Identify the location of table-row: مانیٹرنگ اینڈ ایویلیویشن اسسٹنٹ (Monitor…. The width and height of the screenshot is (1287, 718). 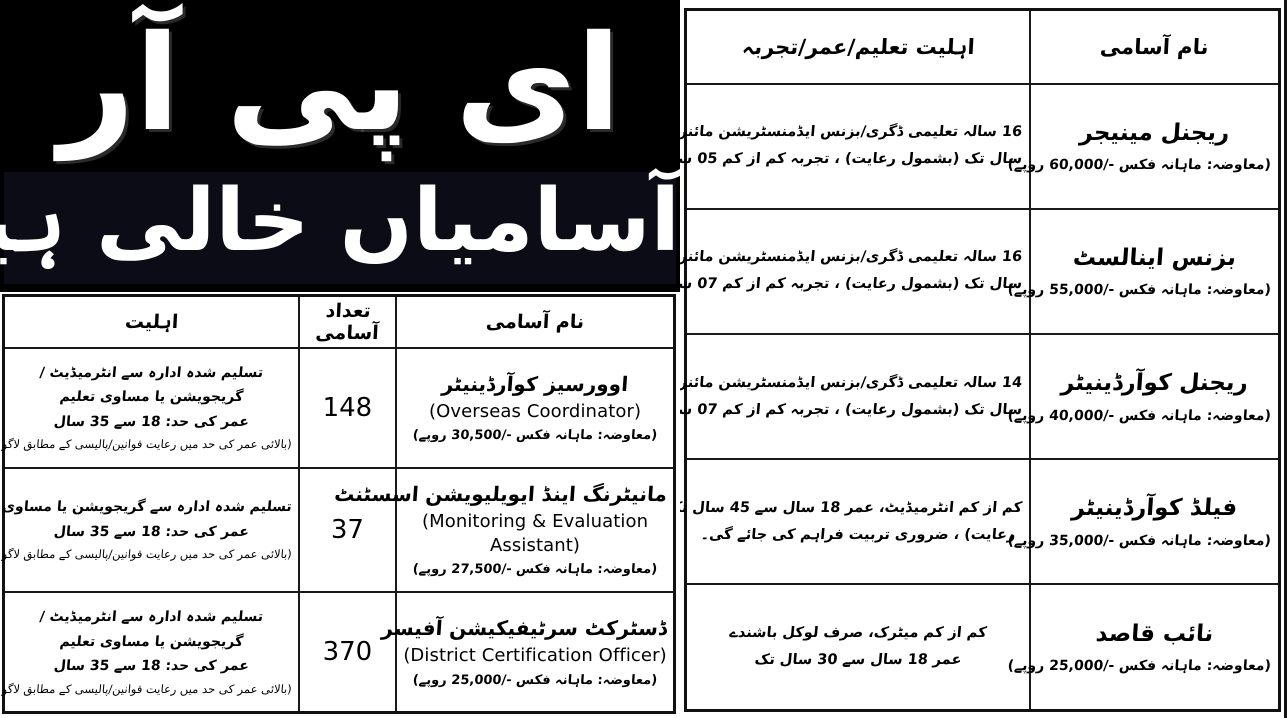
(338, 530).